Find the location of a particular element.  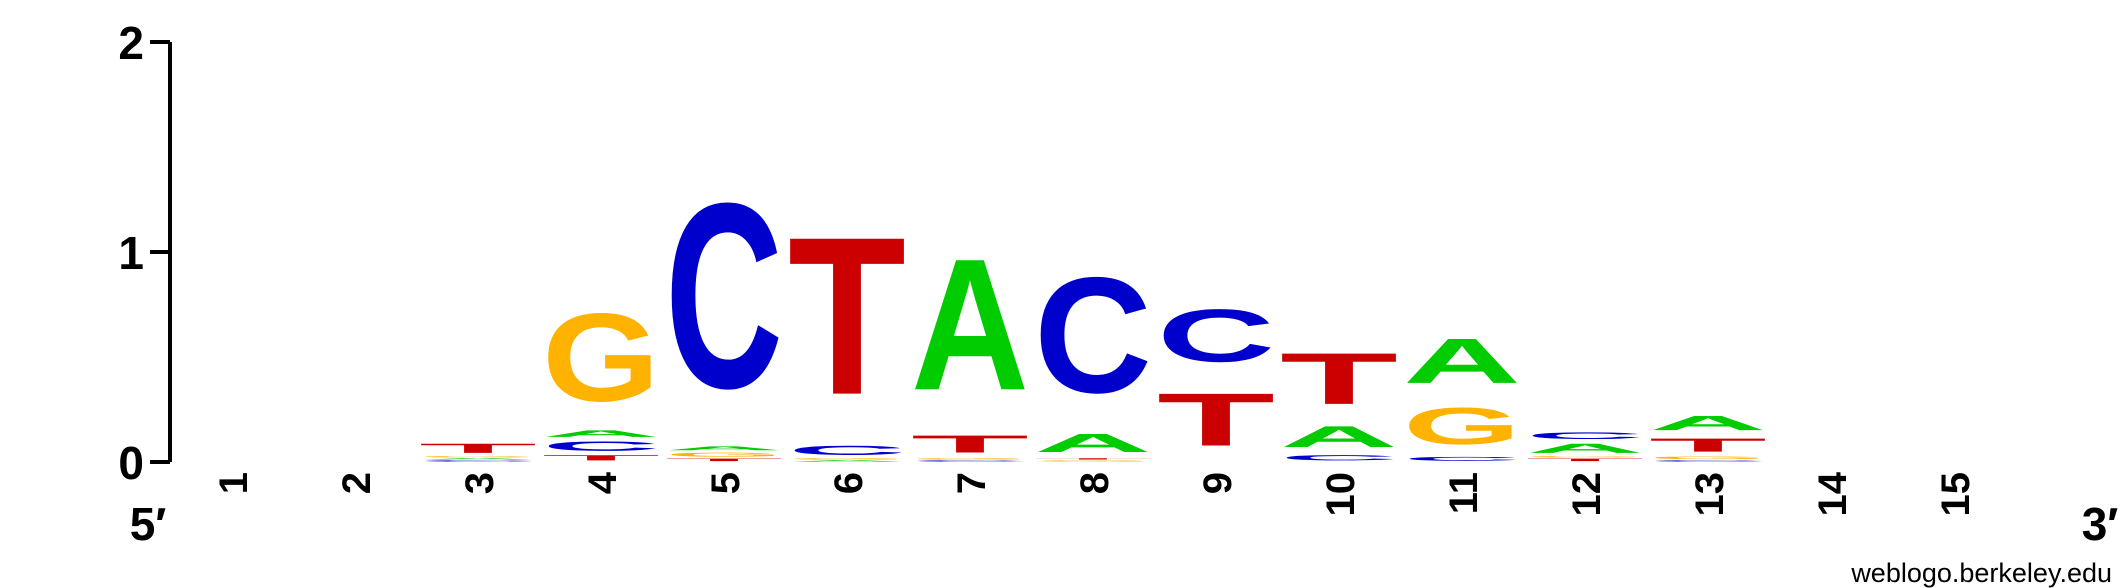

x-axis-labels: 1 2 3 4 5 6 7 8 9 10 11 12 13 14 15 is located at coordinates (1095, 493).